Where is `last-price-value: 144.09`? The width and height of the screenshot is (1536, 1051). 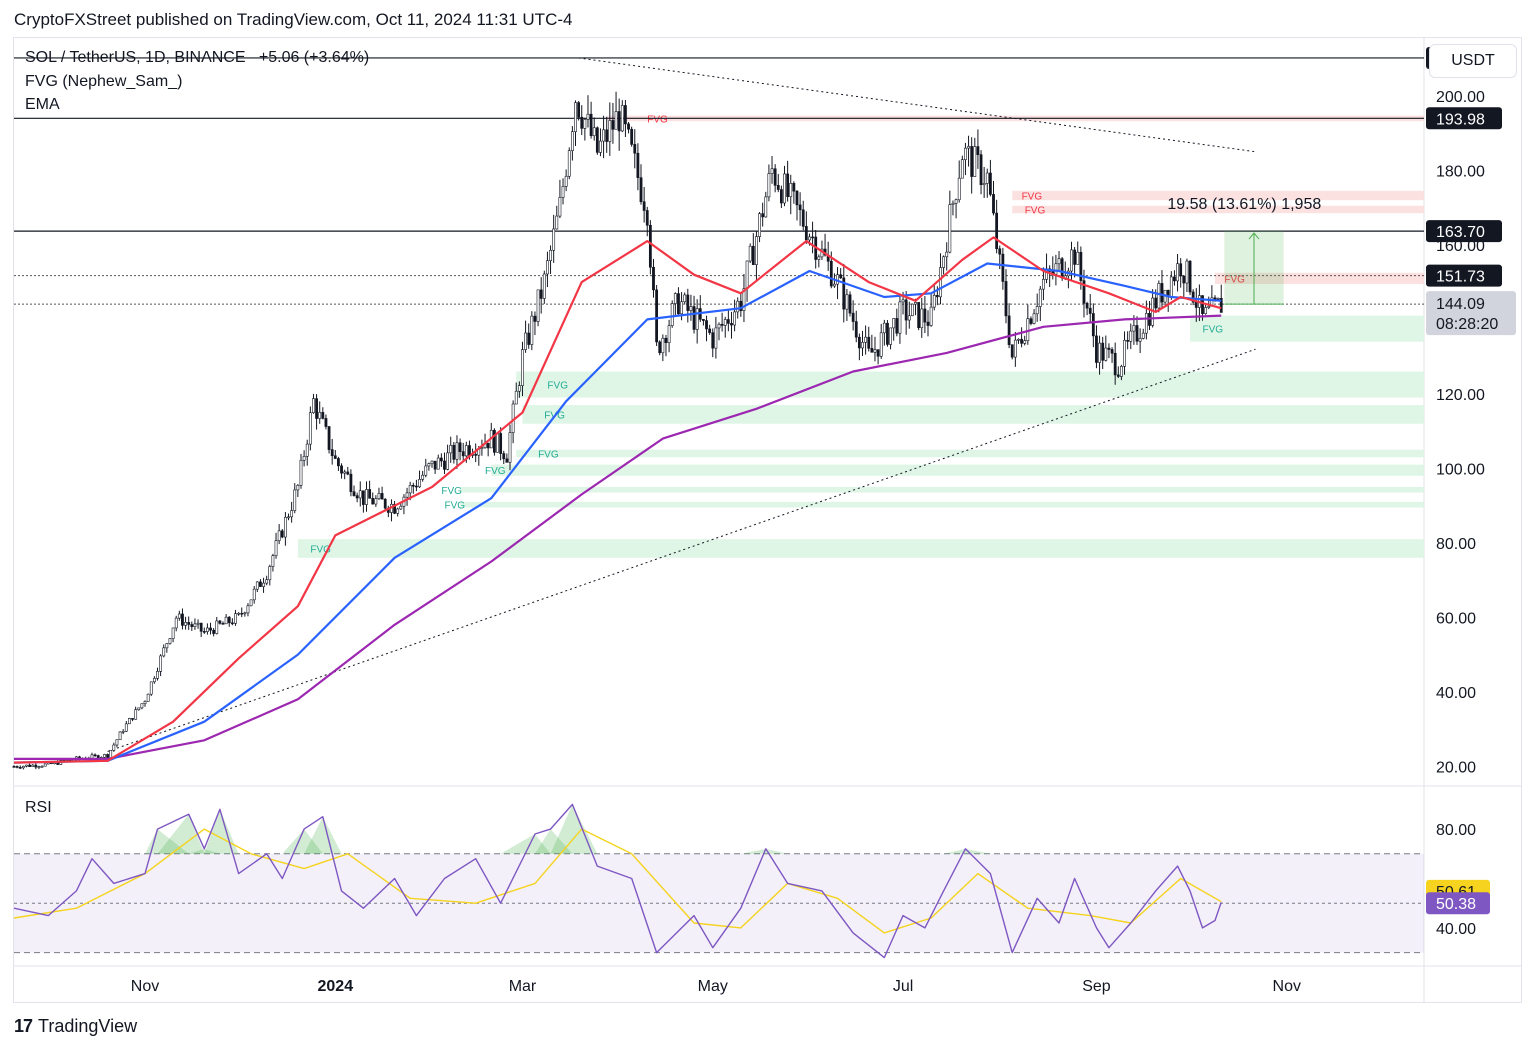
last-price-value: 144.09 is located at coordinates (1460, 304).